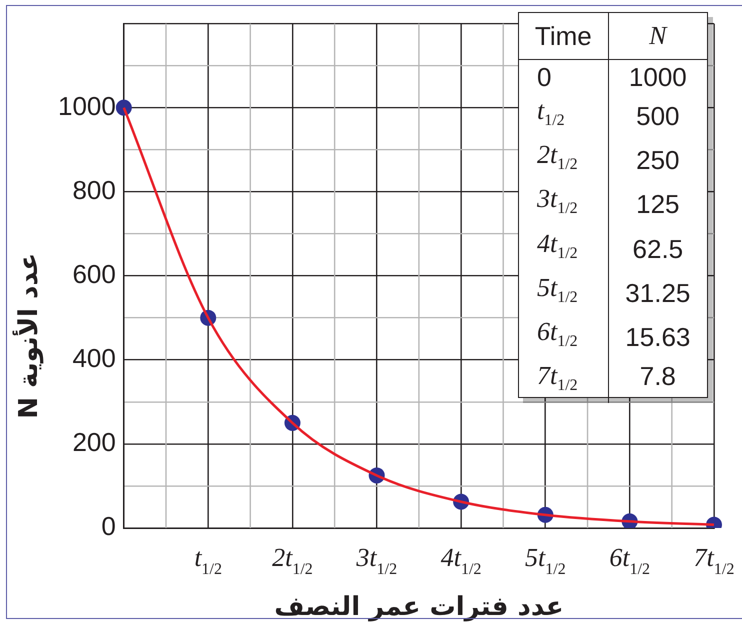  What do you see at coordinates (657, 292) in the screenshot?
I see `annotation: 31.25` at bounding box center [657, 292].